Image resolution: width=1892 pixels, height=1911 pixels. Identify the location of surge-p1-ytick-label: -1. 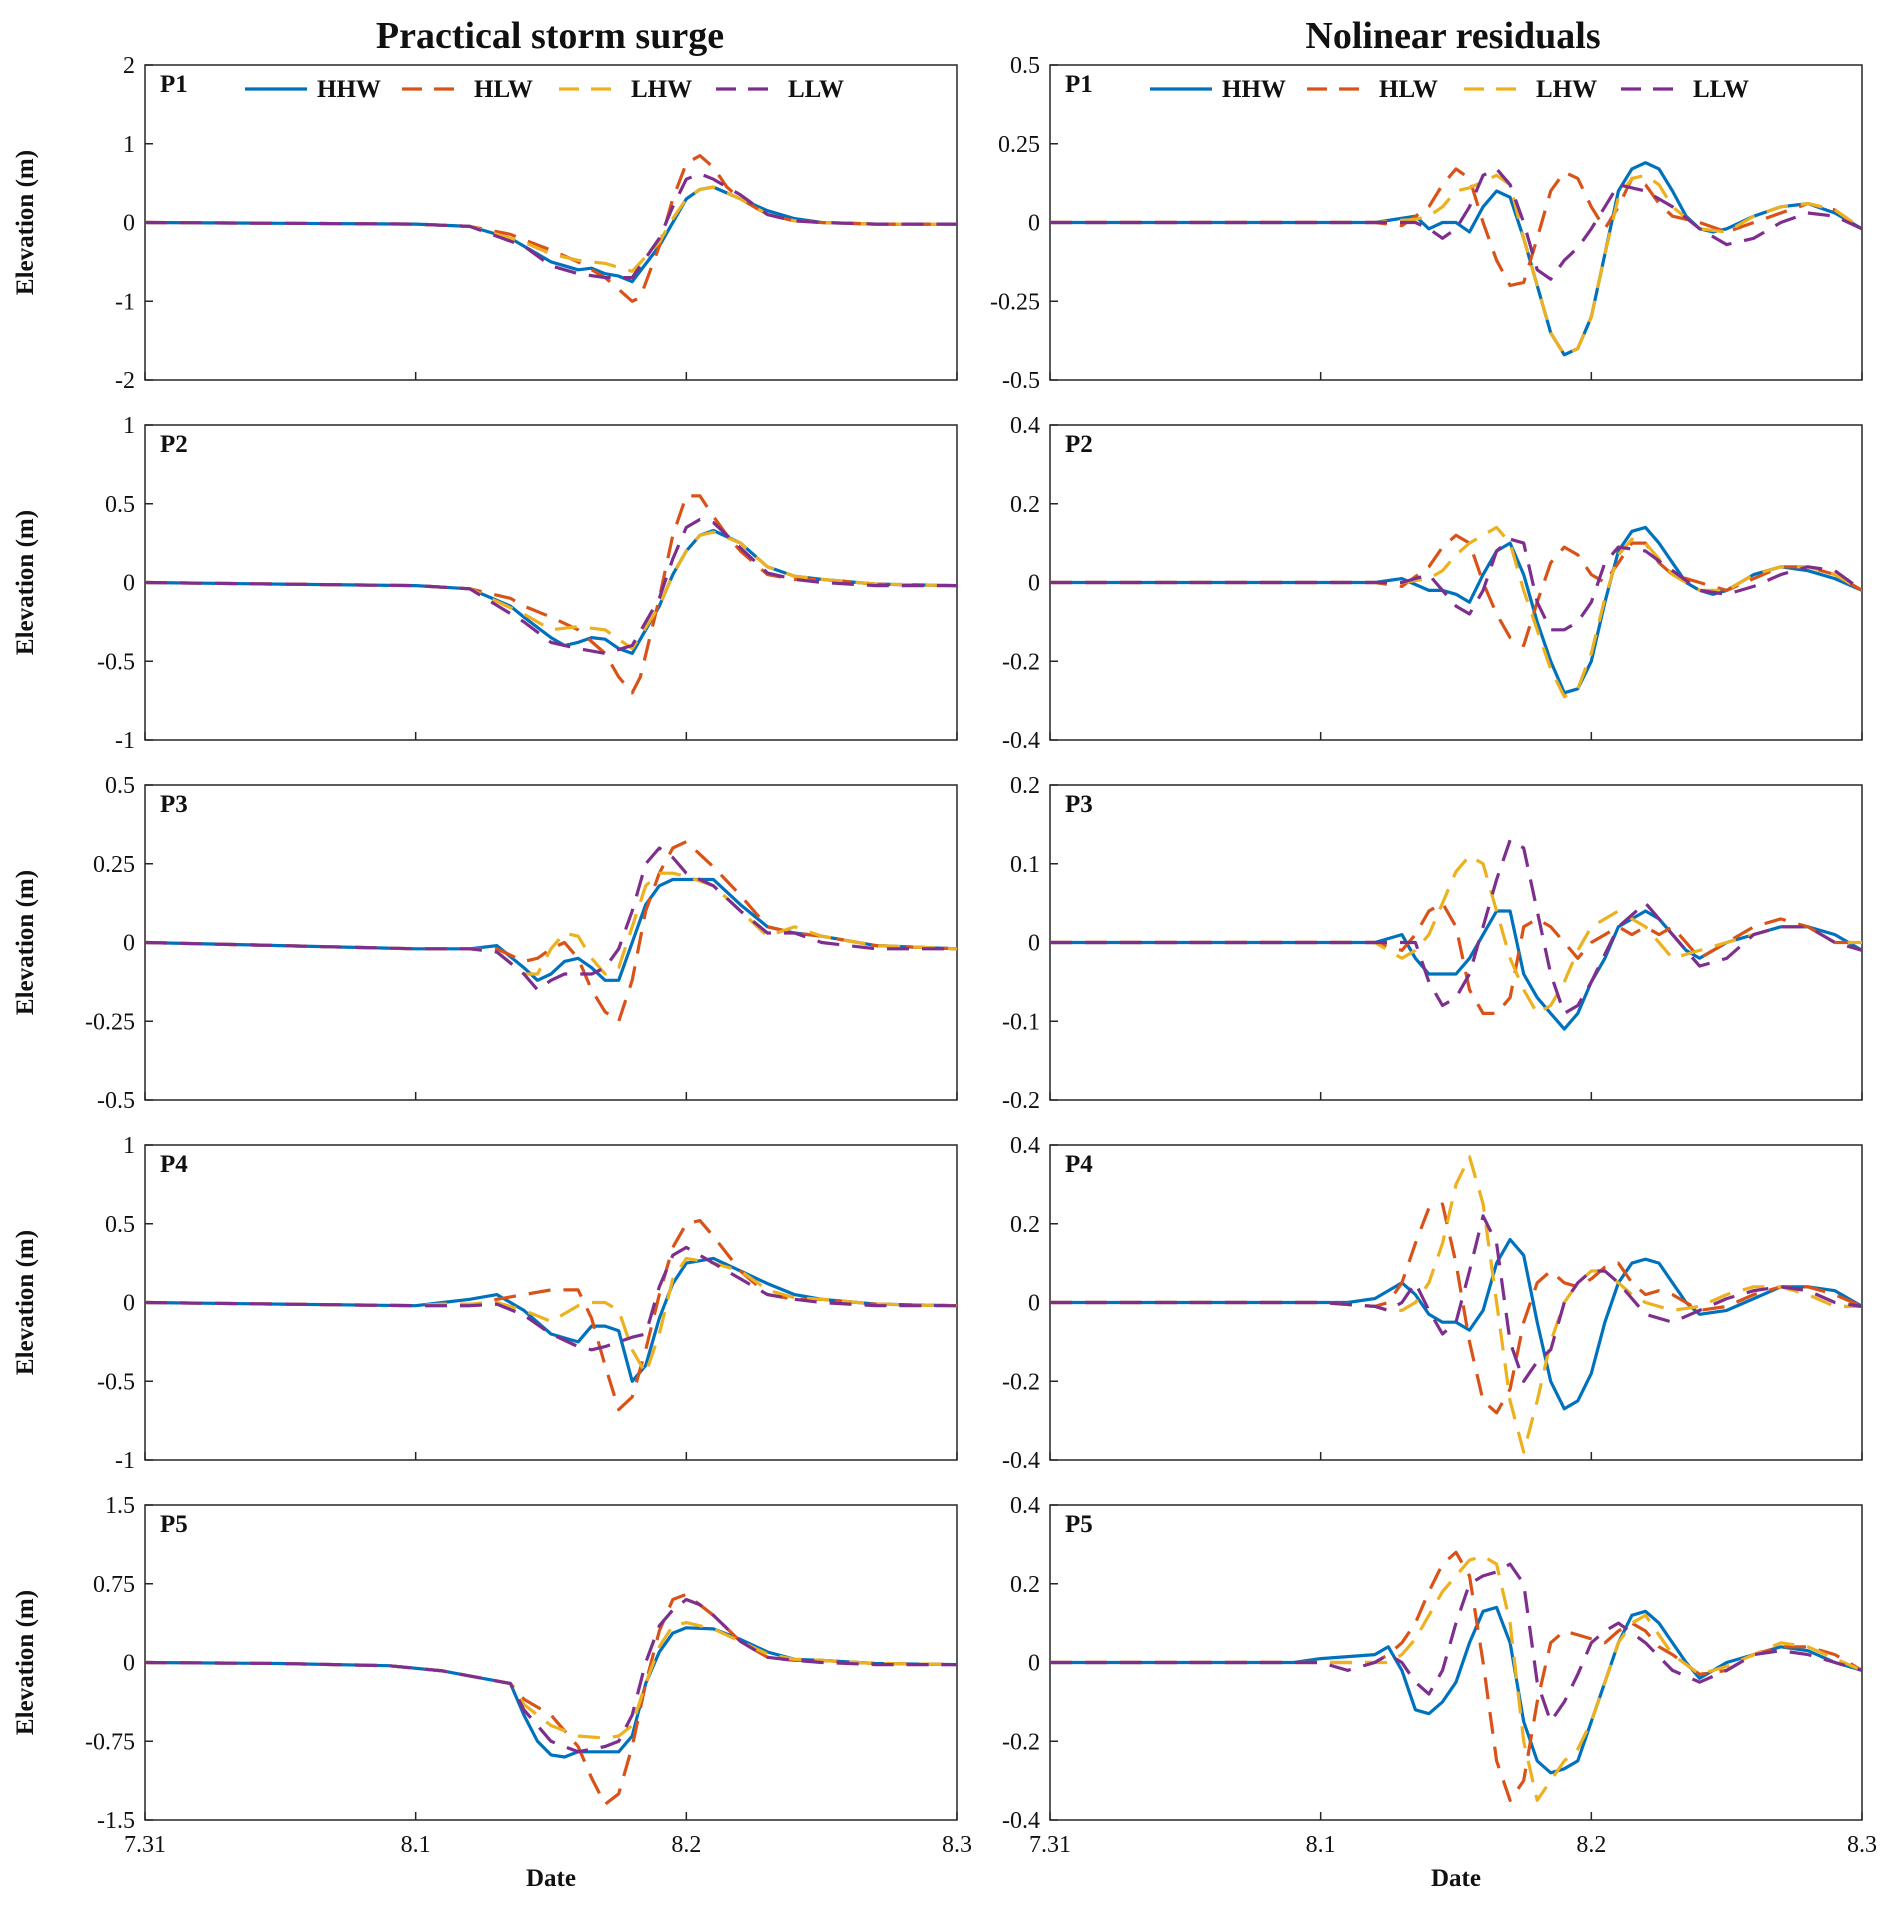
(125, 302).